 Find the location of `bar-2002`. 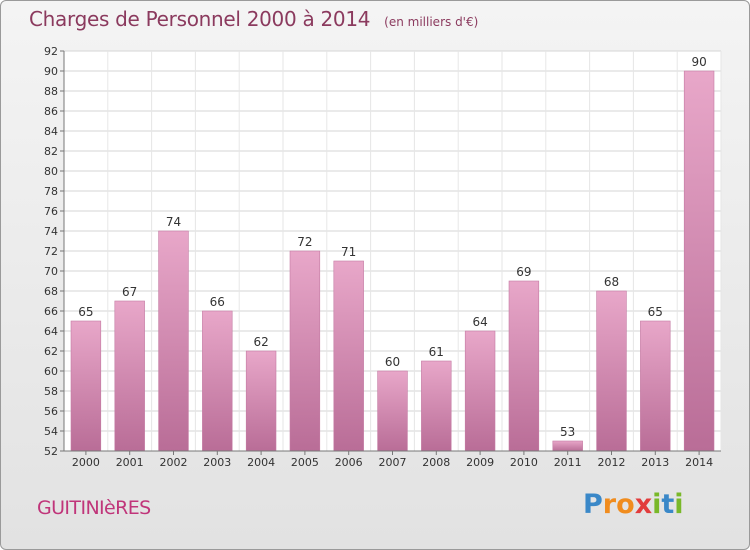

bar-2002 is located at coordinates (173, 341).